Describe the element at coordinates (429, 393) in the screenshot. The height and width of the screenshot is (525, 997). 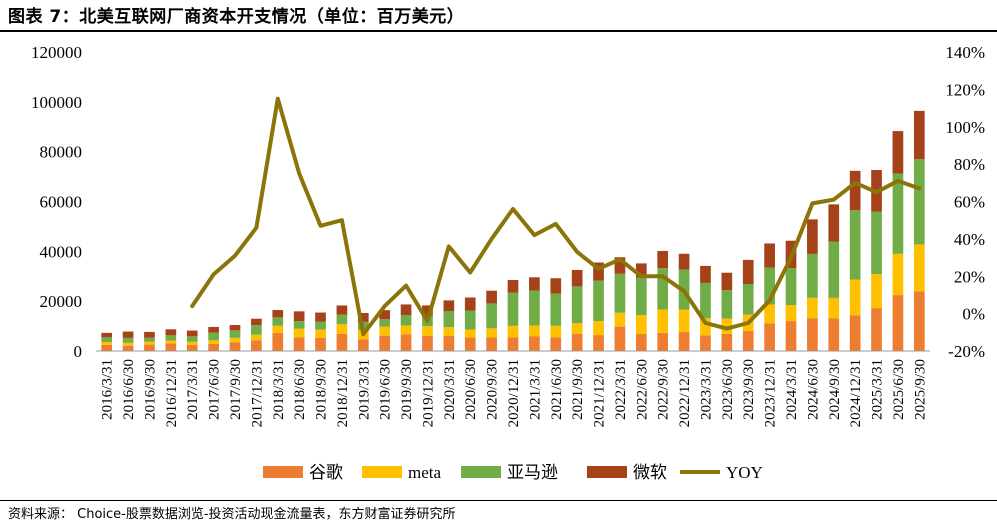
I see `x-tick-label: 2019/12/31` at that location.